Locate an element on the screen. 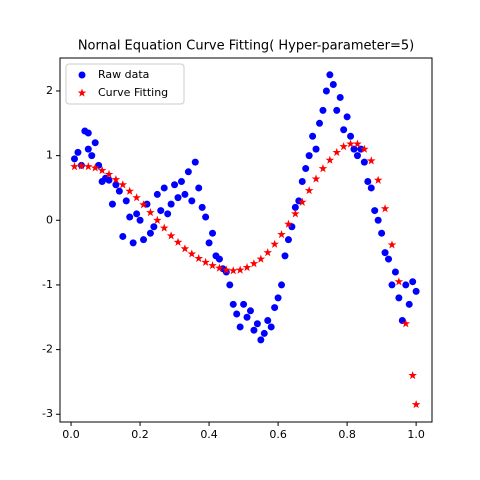  legend-label: Curve Fitting is located at coordinates (133, 92).